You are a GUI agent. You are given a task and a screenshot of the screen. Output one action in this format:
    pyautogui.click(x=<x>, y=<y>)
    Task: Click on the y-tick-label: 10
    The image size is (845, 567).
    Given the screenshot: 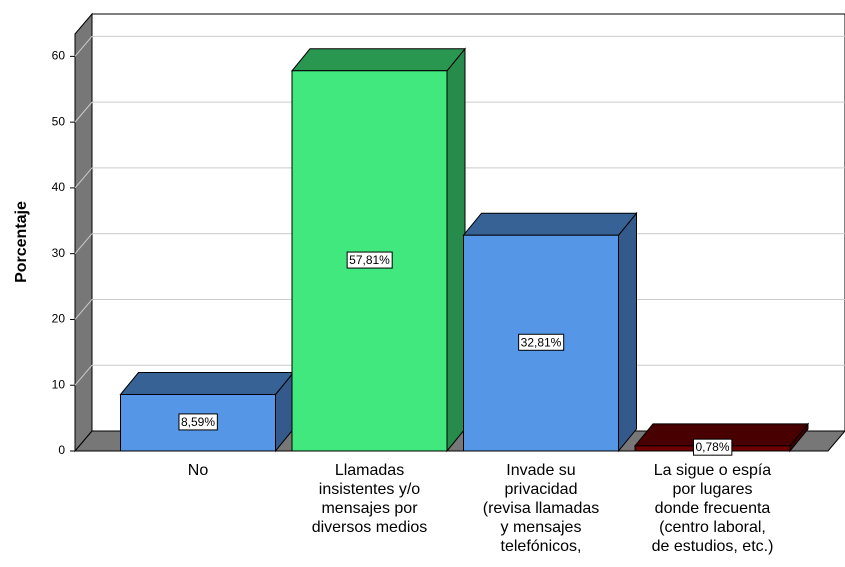 What is the action you would take?
    pyautogui.click(x=59, y=384)
    